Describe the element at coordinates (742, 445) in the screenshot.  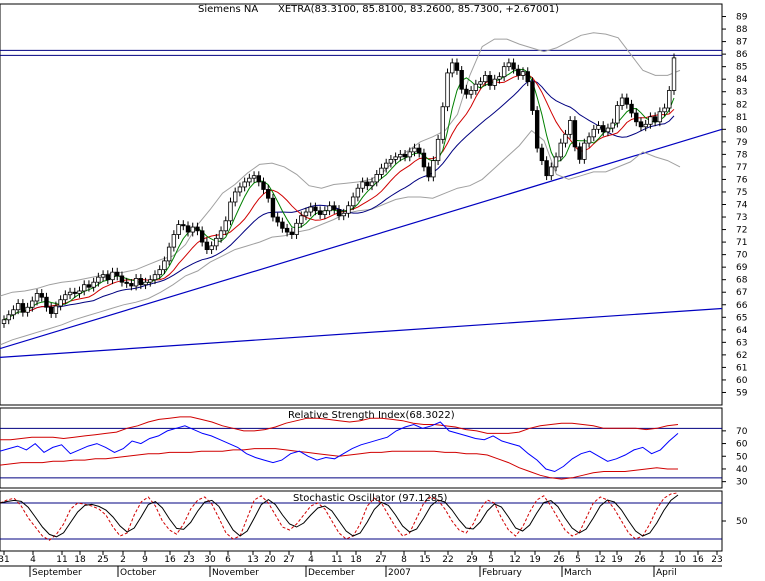
I see `rsi-tick-label: 60` at that location.